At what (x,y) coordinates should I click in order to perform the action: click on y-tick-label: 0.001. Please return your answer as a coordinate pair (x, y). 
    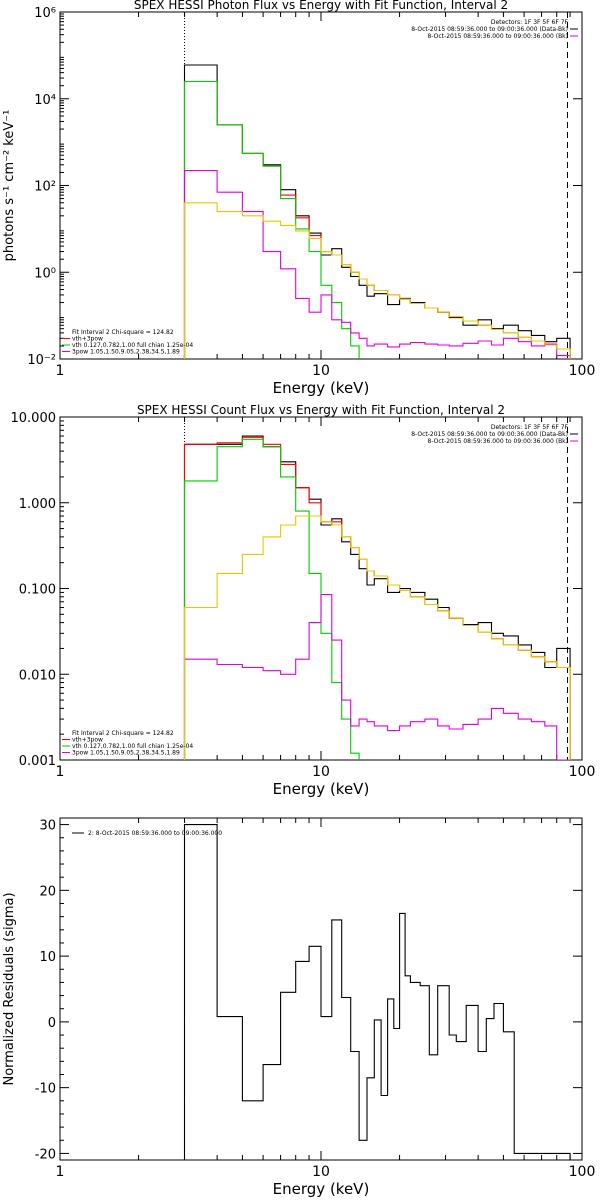
    Looking at the image, I should click on (37, 761).